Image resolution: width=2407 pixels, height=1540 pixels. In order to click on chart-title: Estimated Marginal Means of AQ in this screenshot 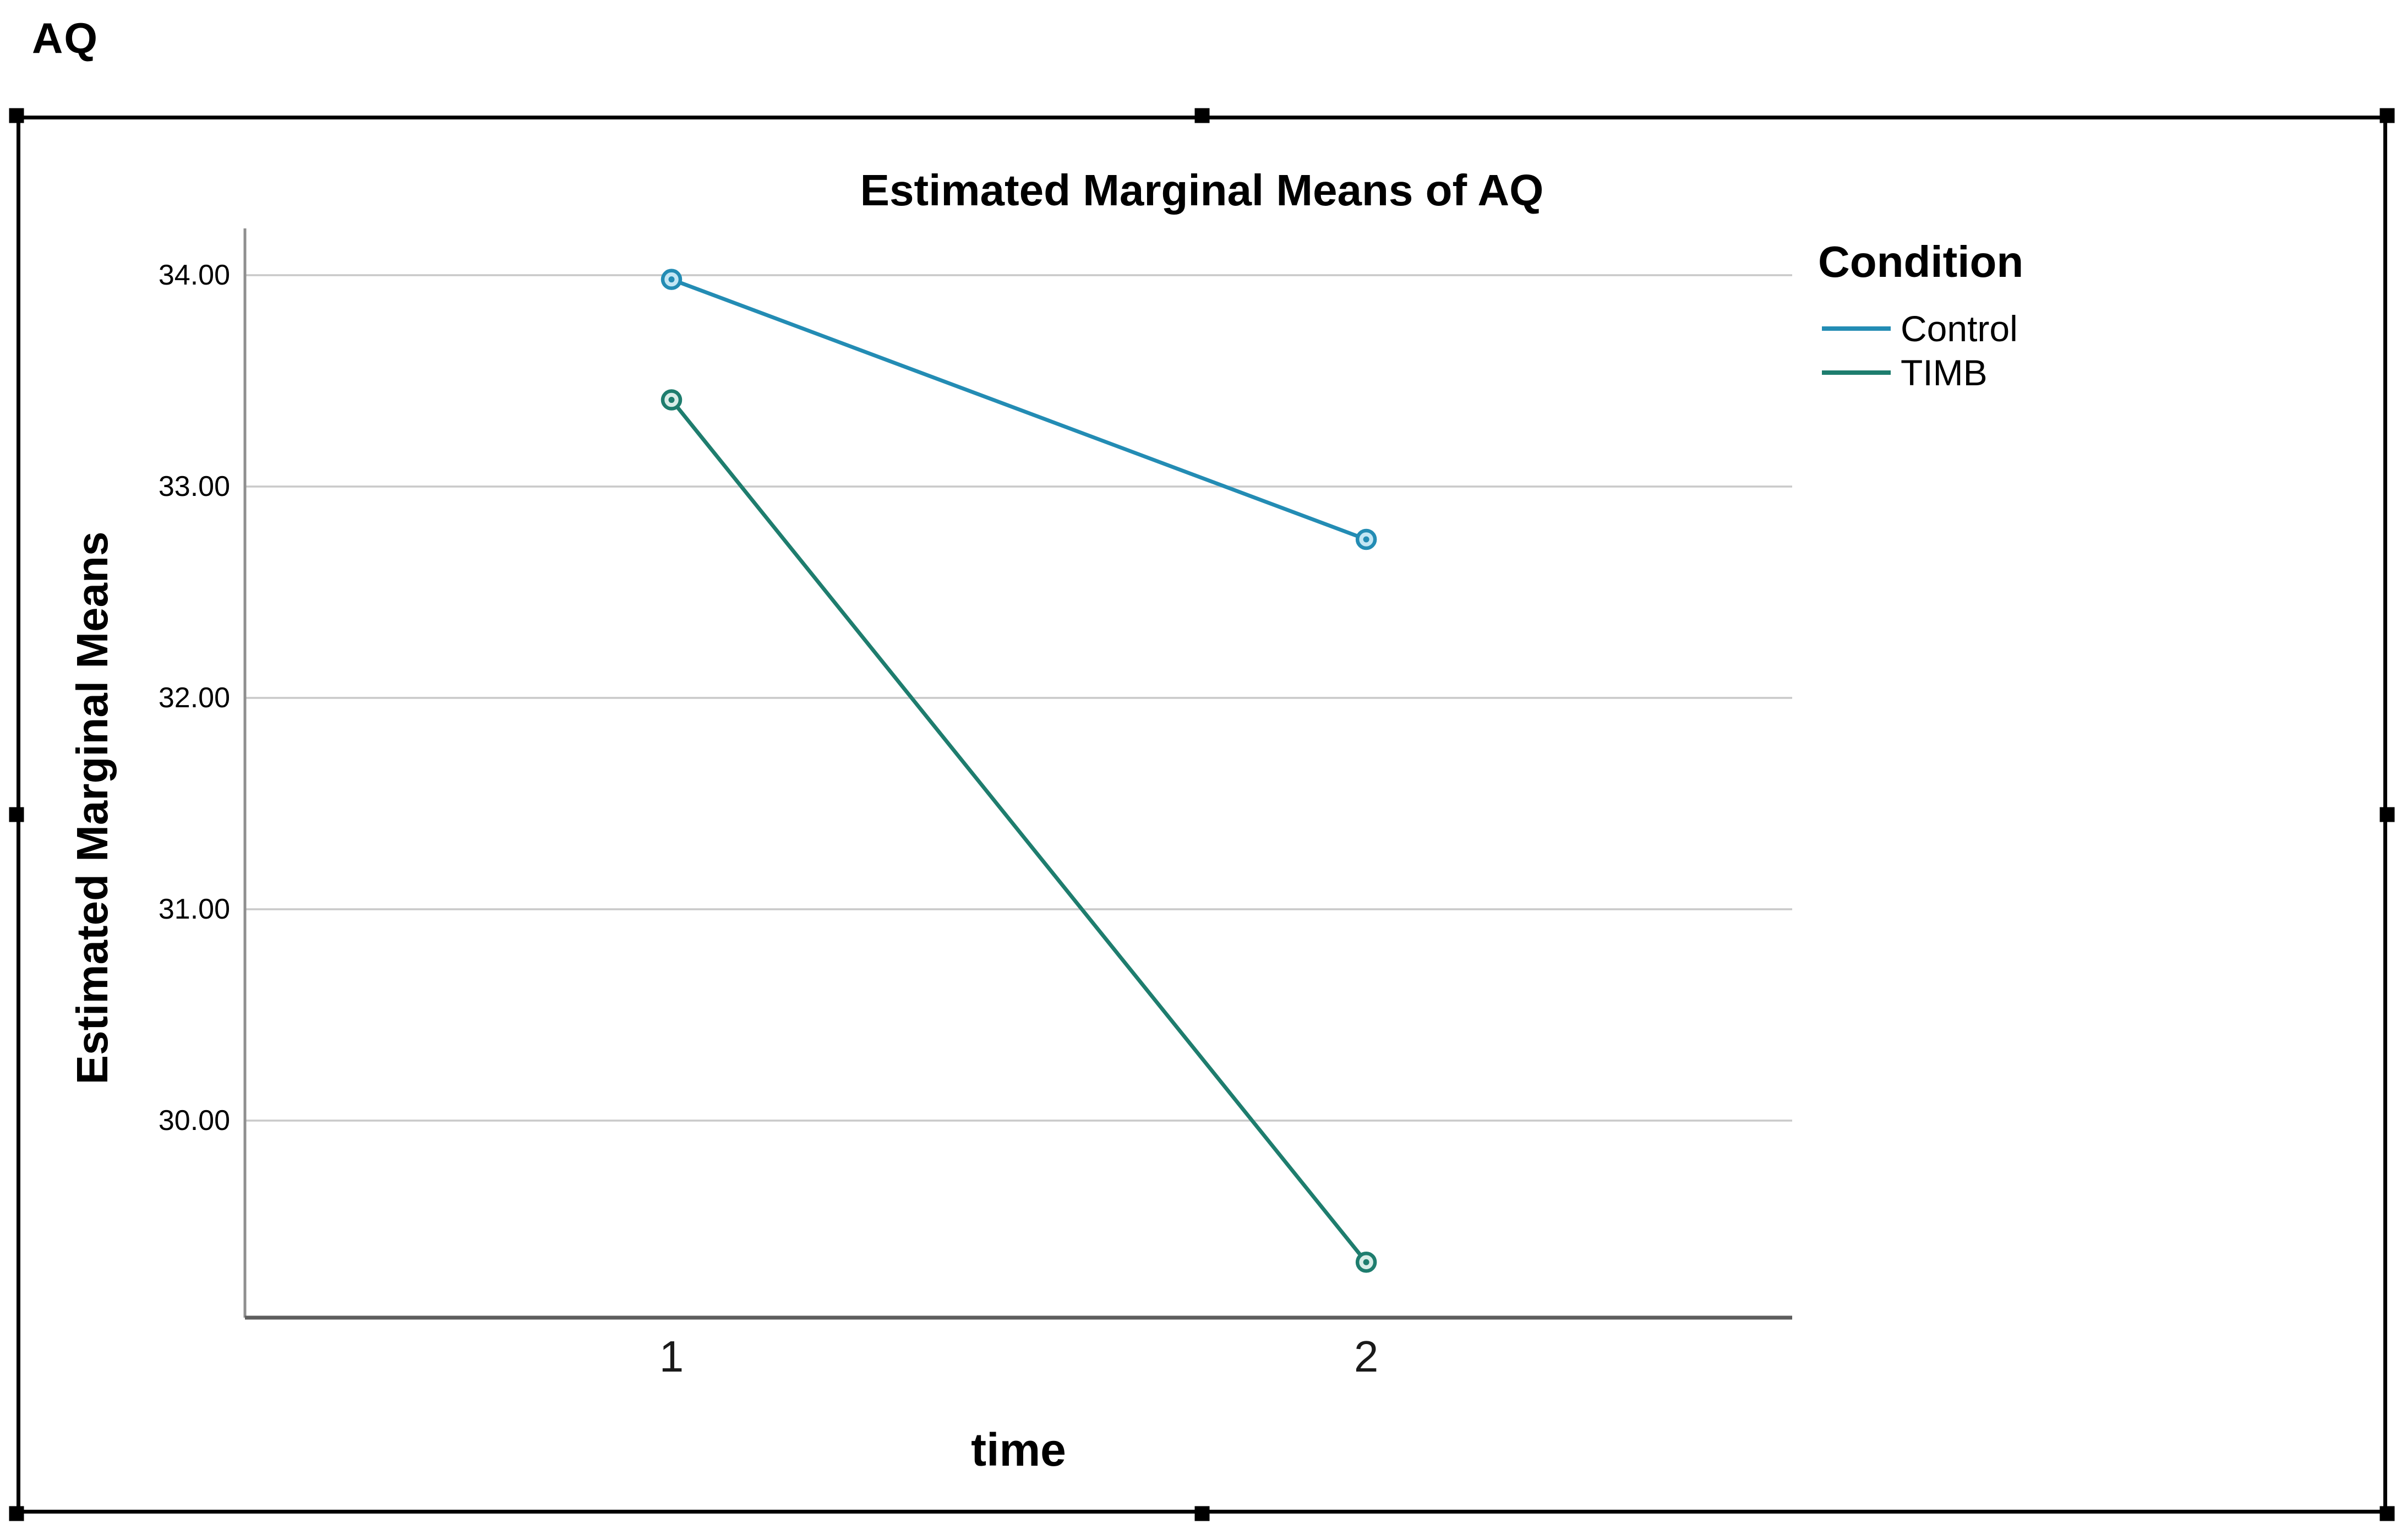, I will do `click(1202, 191)`.